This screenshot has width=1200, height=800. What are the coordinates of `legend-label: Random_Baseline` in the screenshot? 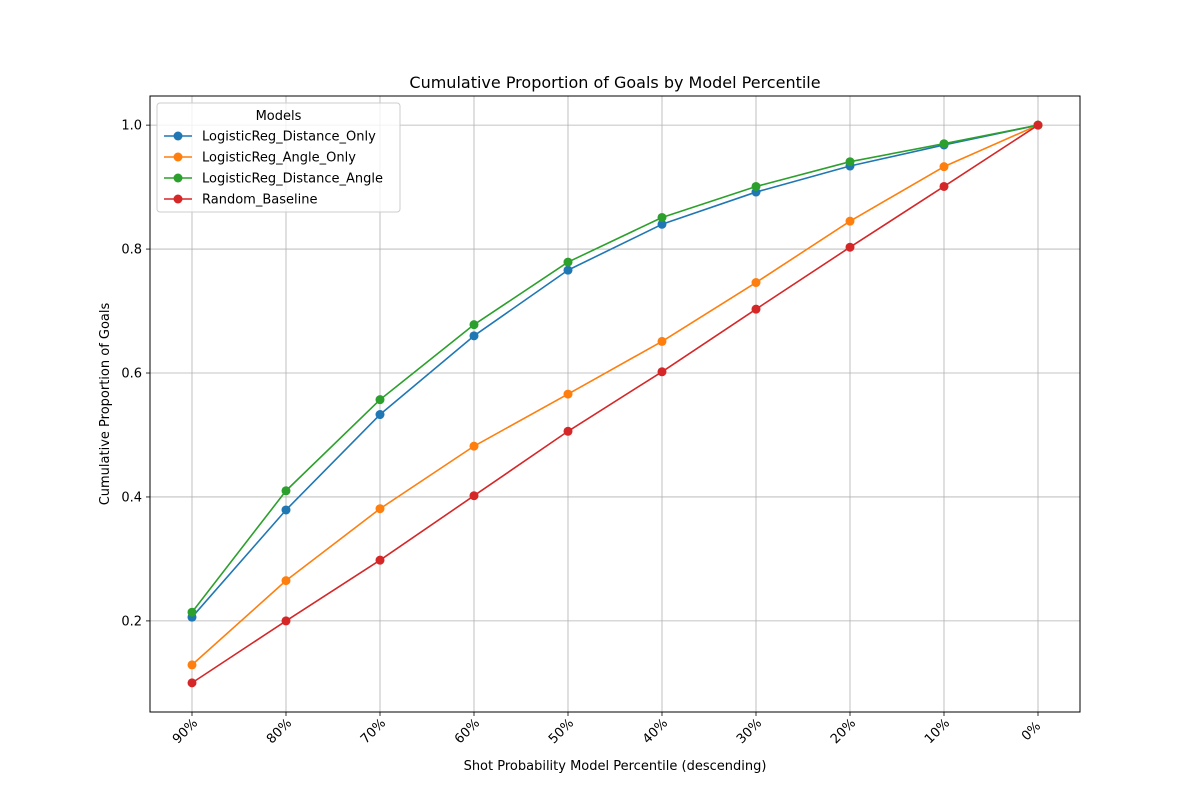 It's located at (259, 200).